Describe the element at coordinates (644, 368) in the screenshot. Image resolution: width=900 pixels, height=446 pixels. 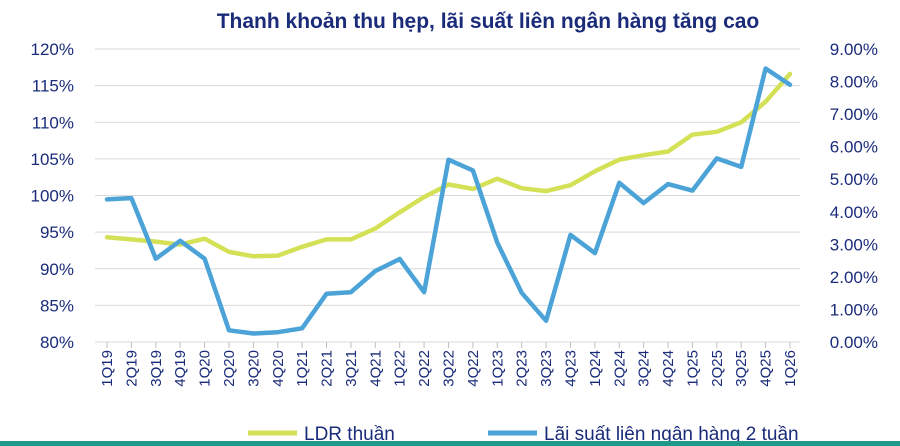
I see `x-tick-label: 3Q24` at that location.